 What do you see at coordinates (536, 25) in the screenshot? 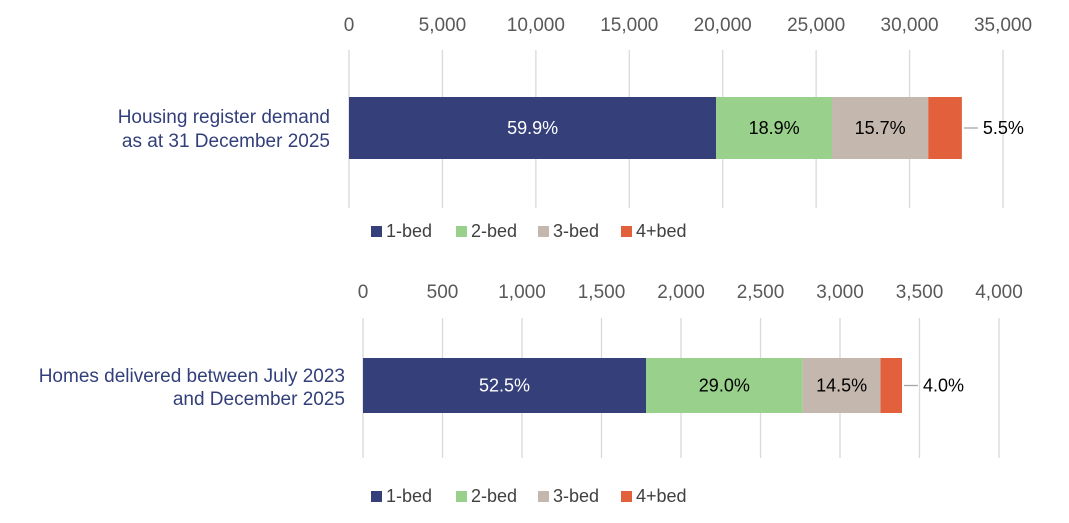
I see `tick-label: 10,000` at bounding box center [536, 25].